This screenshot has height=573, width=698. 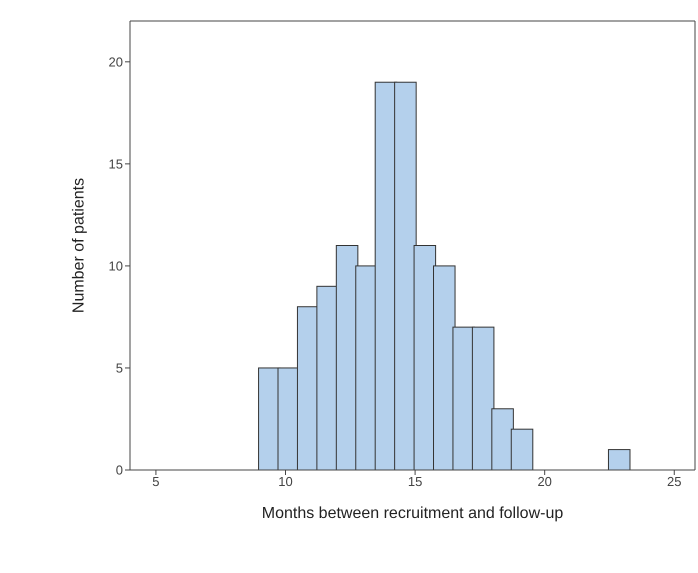 What do you see at coordinates (119, 470) in the screenshot?
I see `y-tick-label: 0` at bounding box center [119, 470].